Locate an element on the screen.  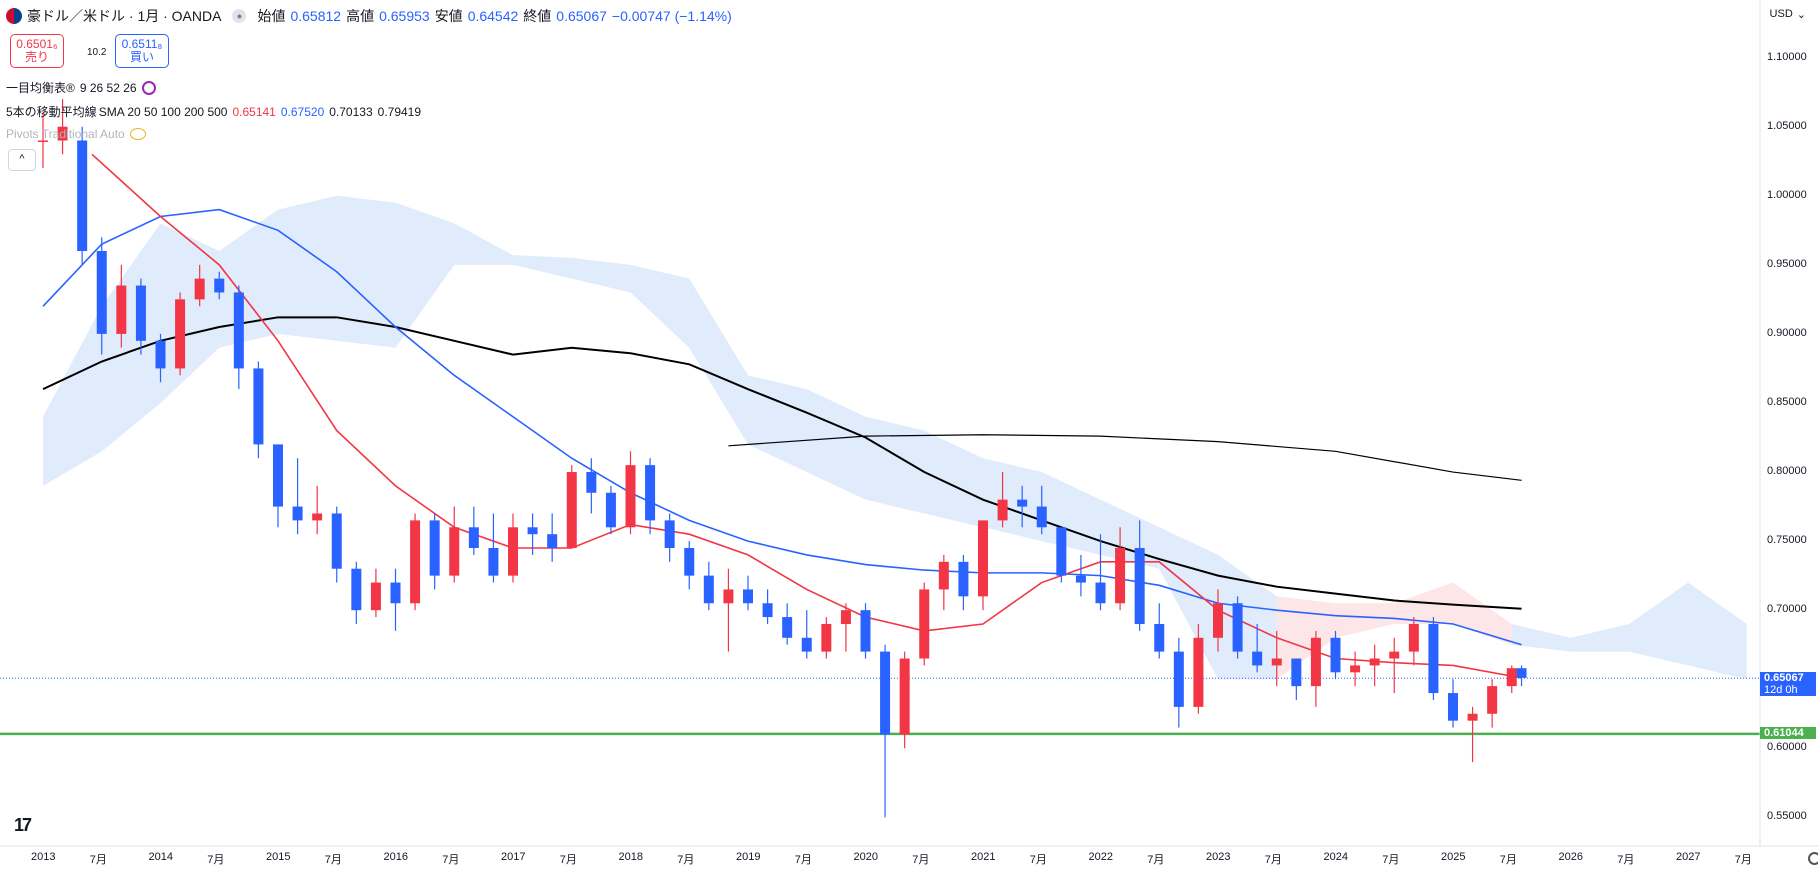
indicator-ichimoku: 一目均衡表® 9 26 52 26 is located at coordinates (81, 87).